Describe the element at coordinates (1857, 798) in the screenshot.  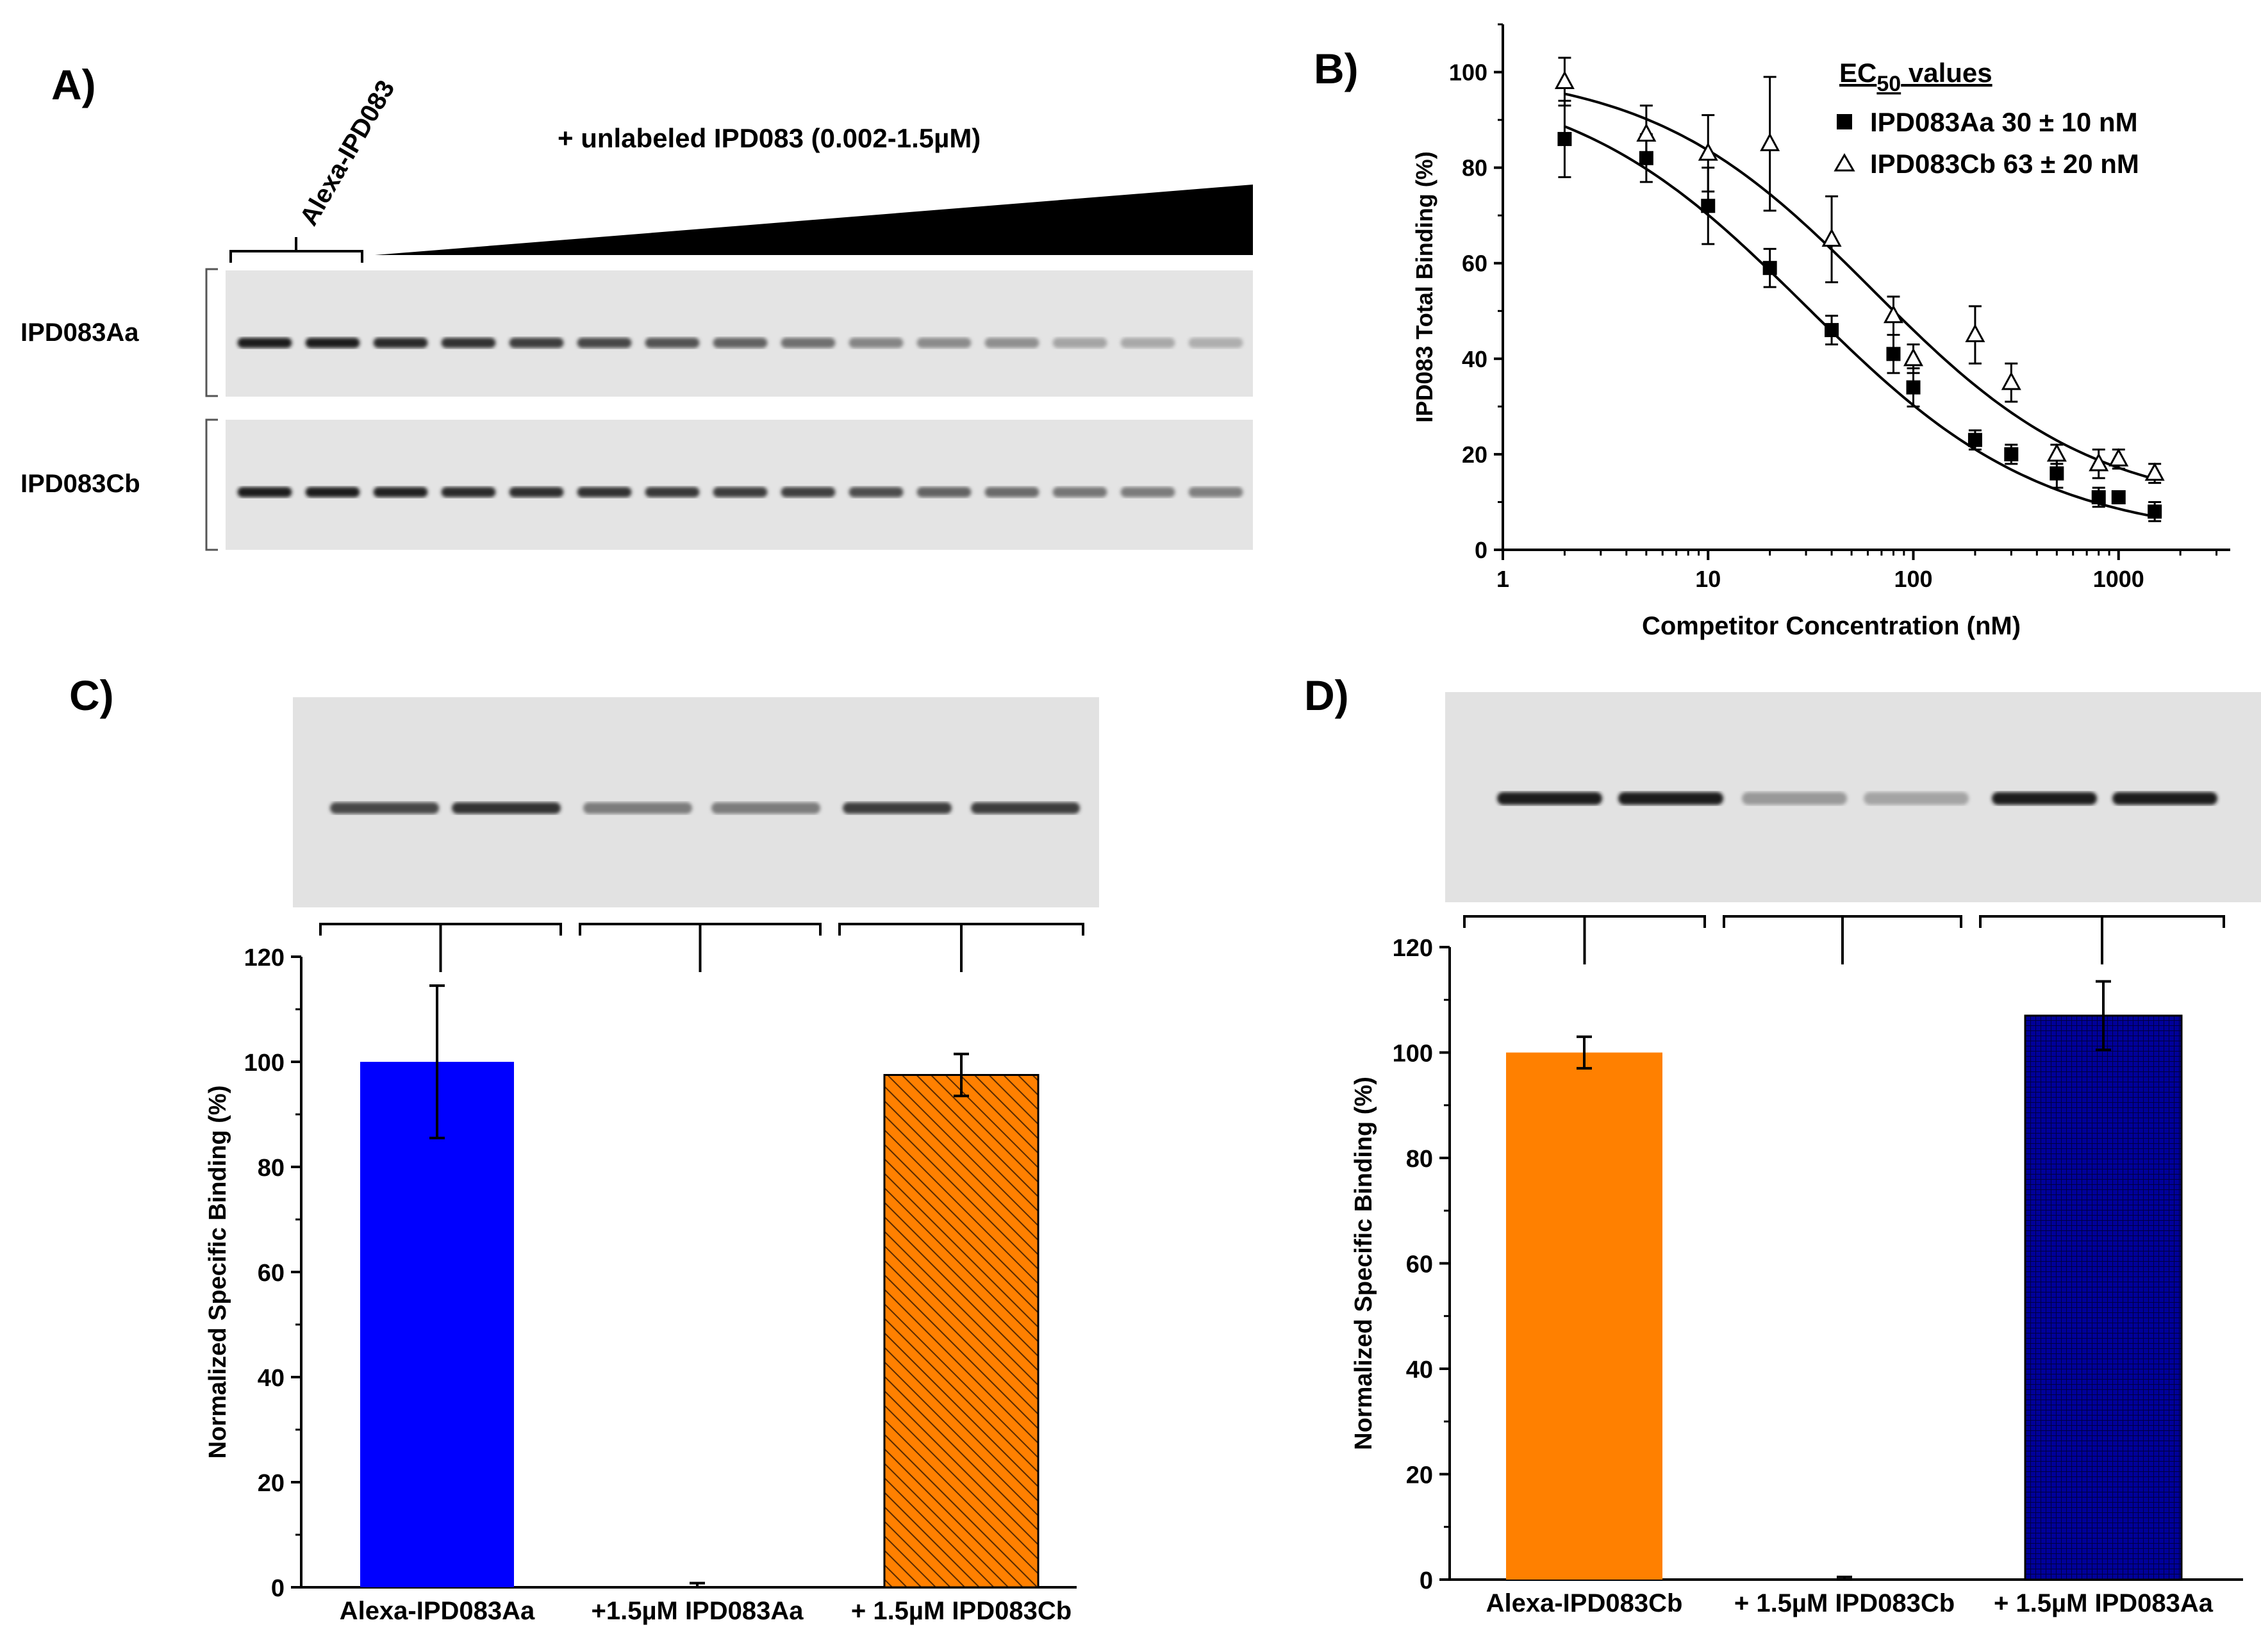
I see `gel-d-bands` at that location.